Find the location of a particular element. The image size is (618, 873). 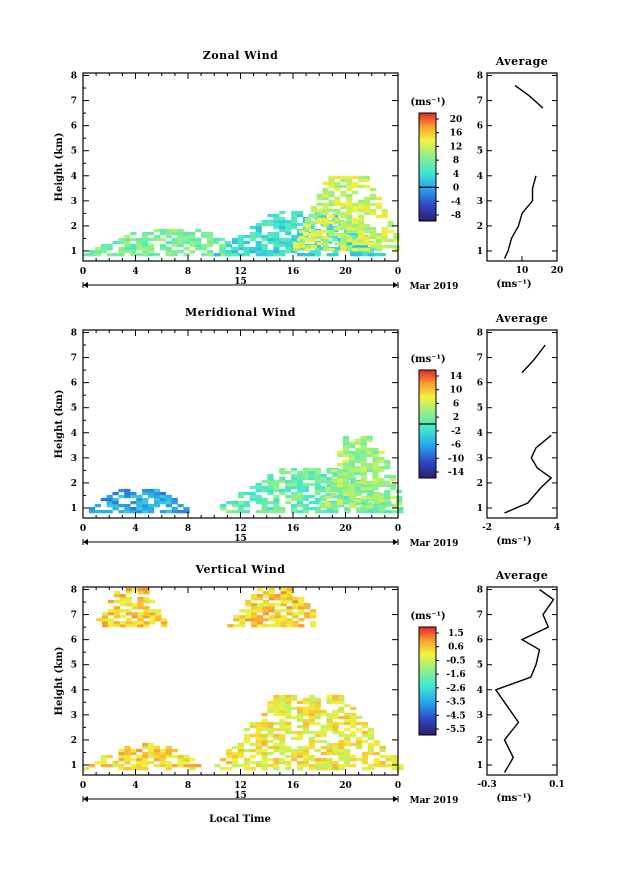

y-tick-label: 2 is located at coordinates (74, 227).